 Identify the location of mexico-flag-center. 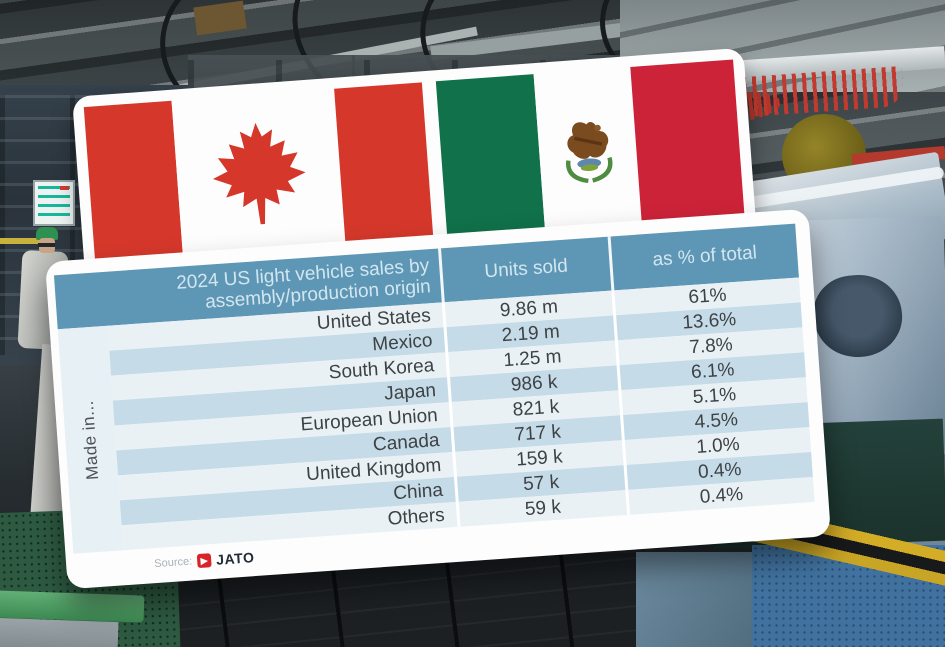
(587, 149).